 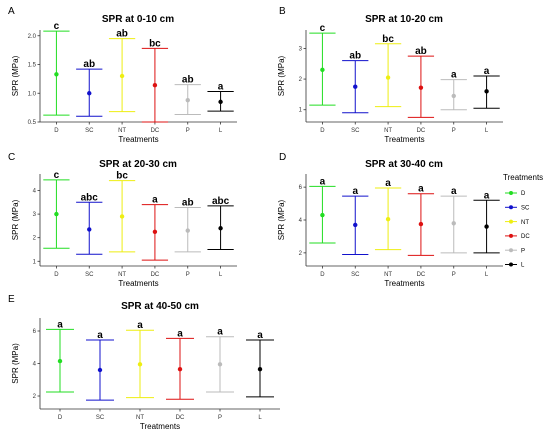 What do you see at coordinates (523, 266) in the screenshot?
I see `legend-label: L` at bounding box center [523, 266].